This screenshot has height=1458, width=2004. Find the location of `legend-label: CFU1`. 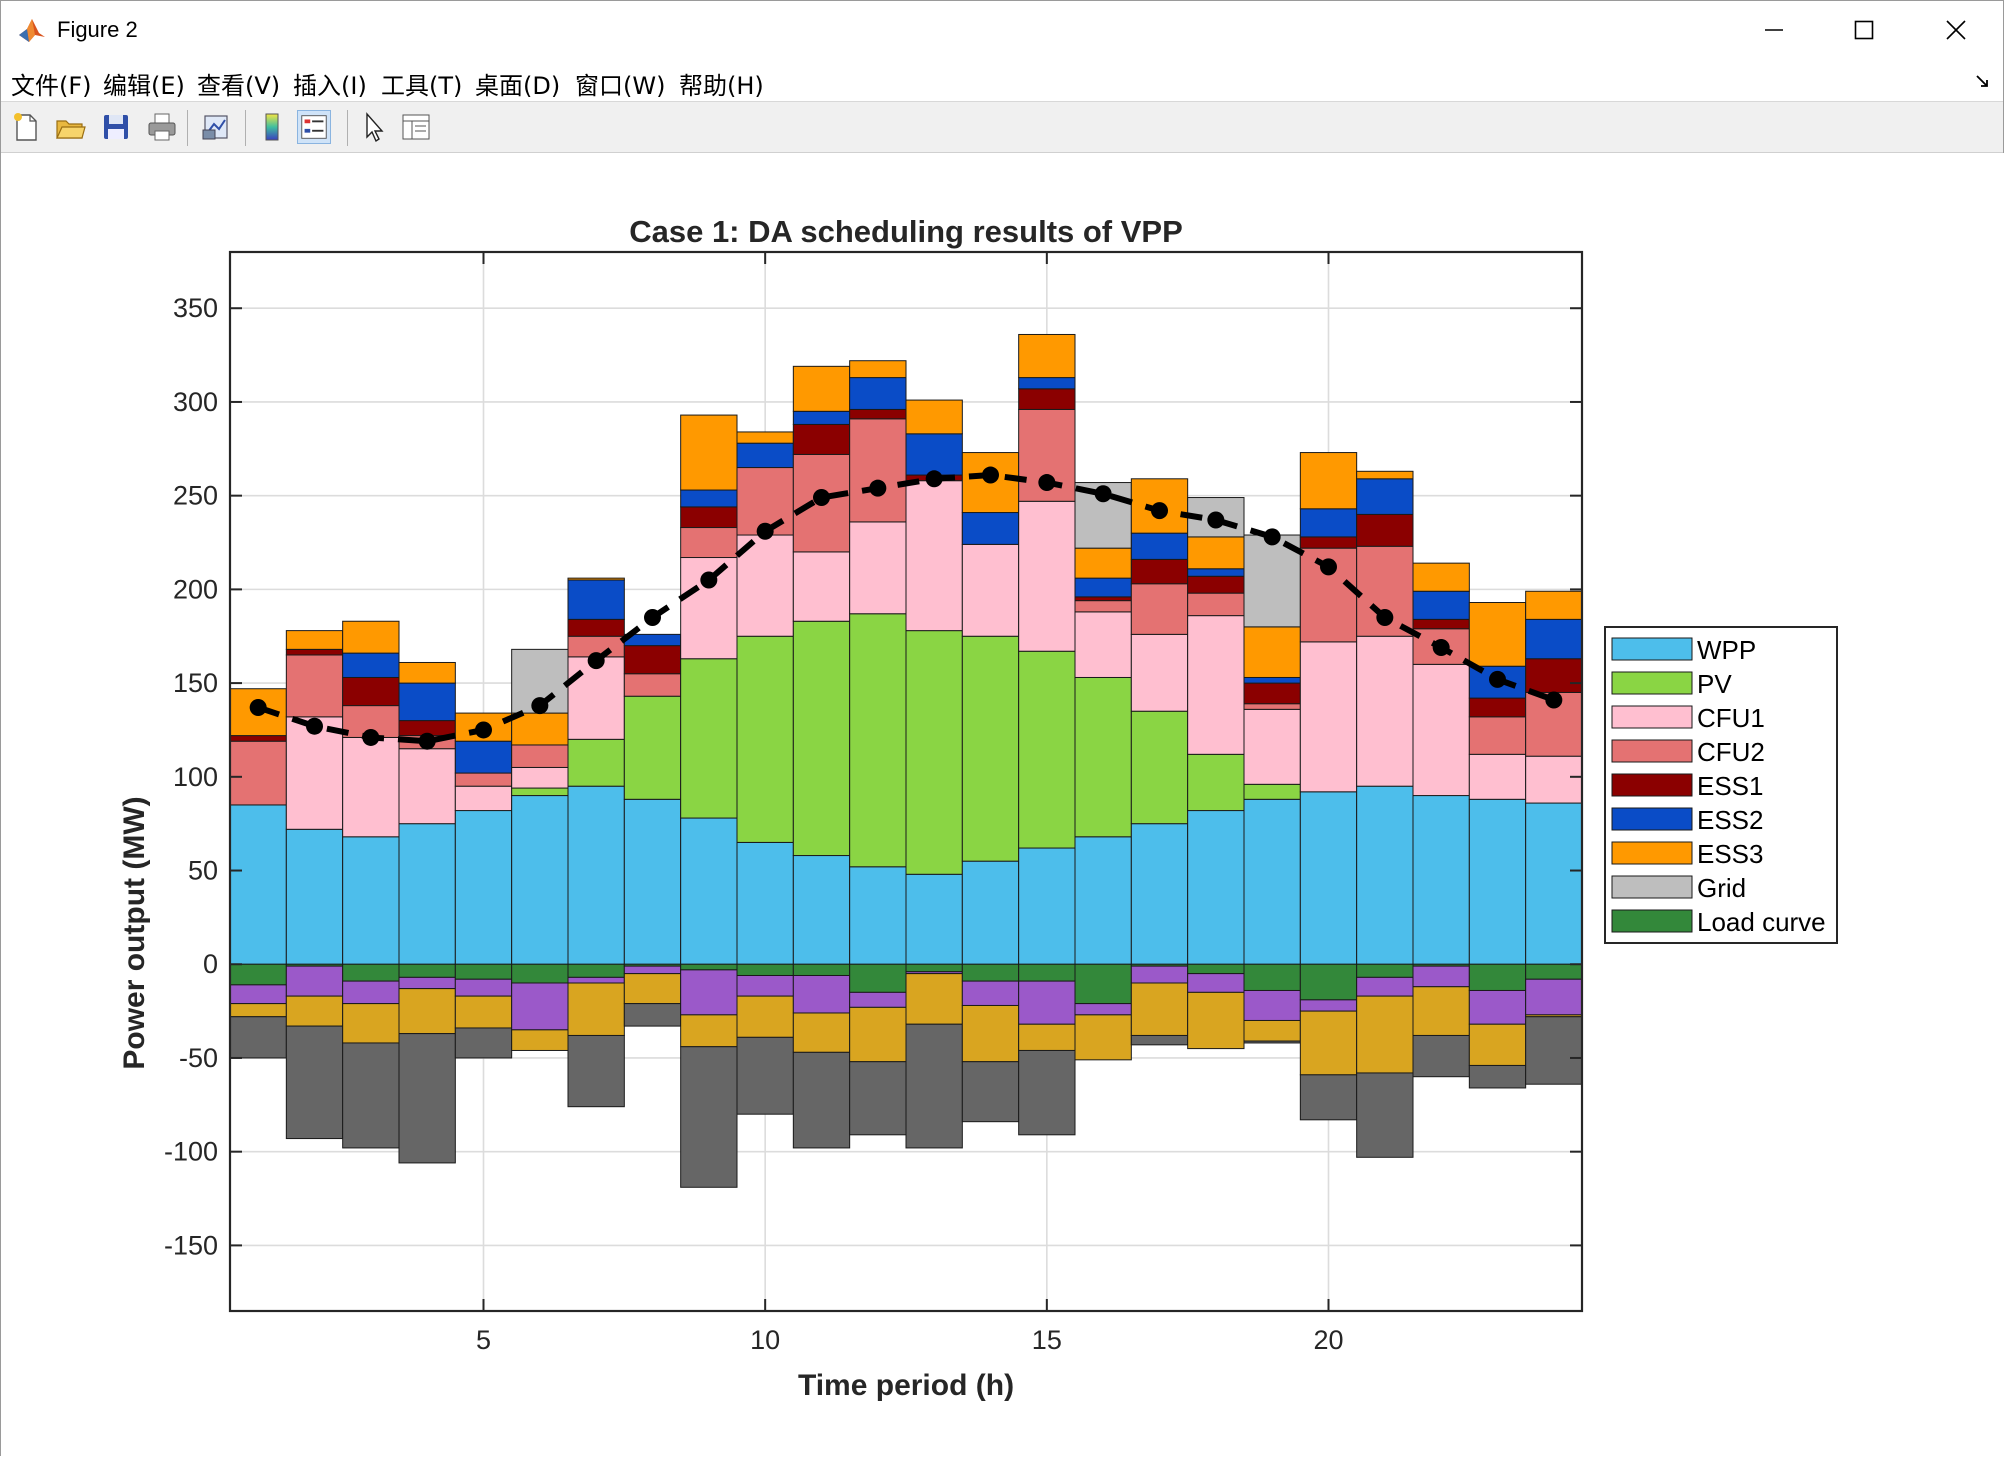

legend-label: CFU1 is located at coordinates (1731, 718).